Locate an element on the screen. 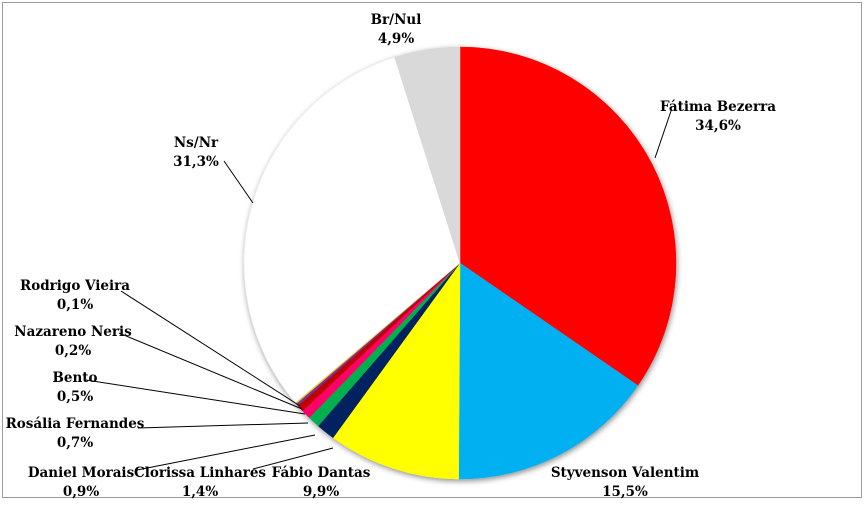 The height and width of the screenshot is (510, 867). leader-line-clorissa-linhares is located at coordinates (293, 458).